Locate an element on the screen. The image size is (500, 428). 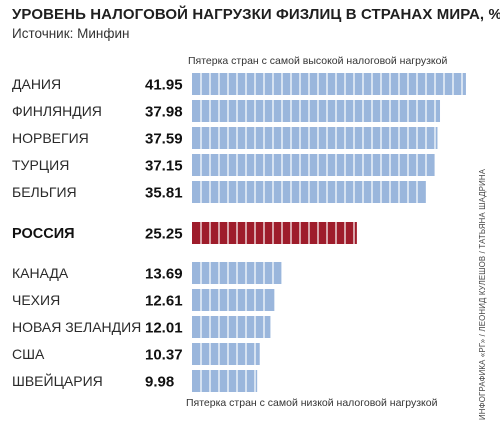
value-label: 37.59 is located at coordinates (164, 139).